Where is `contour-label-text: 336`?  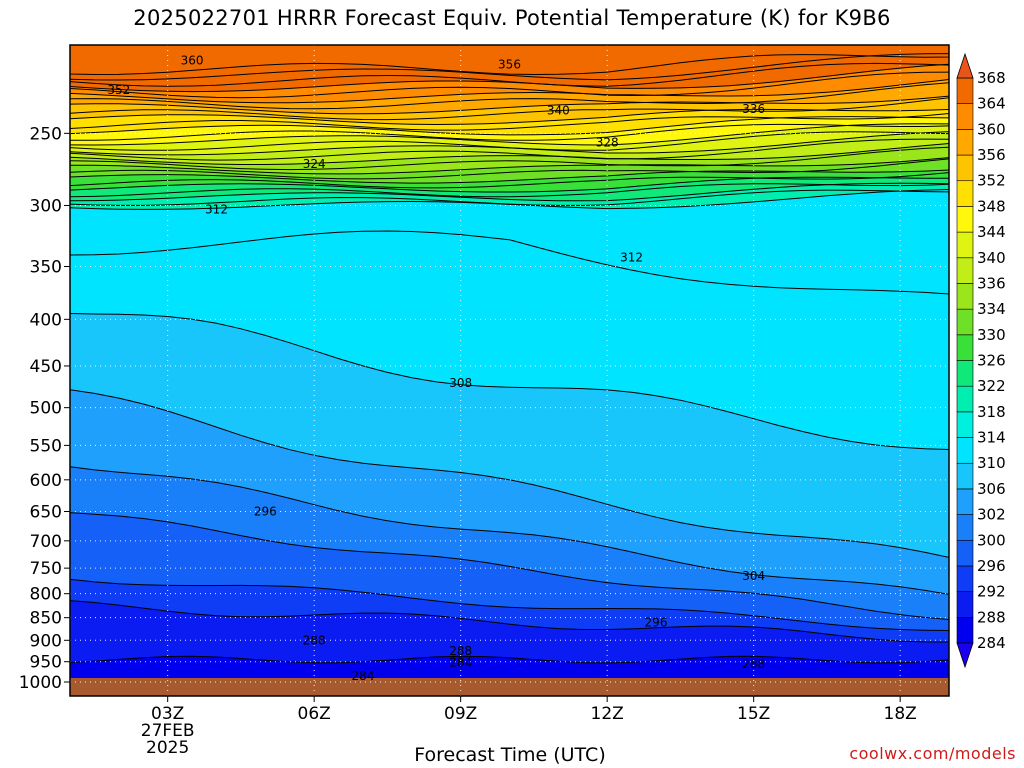
contour-label-text: 336 is located at coordinates (753, 109).